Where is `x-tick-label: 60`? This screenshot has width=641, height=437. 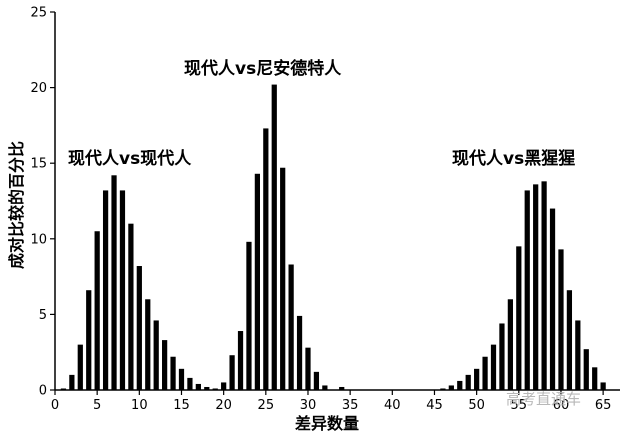 x-tick-label: 60 is located at coordinates (561, 405).